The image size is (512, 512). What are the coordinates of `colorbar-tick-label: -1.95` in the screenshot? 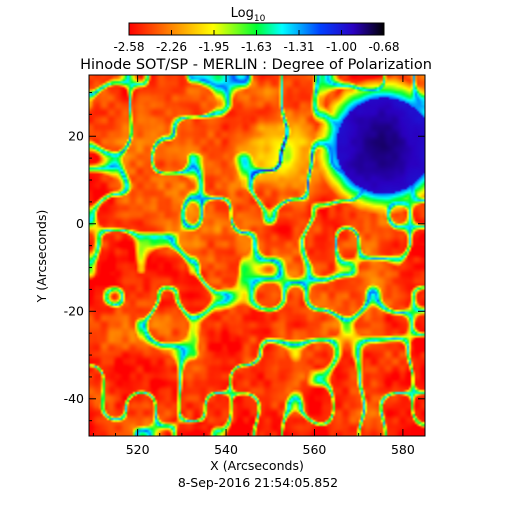 It's located at (213, 47).